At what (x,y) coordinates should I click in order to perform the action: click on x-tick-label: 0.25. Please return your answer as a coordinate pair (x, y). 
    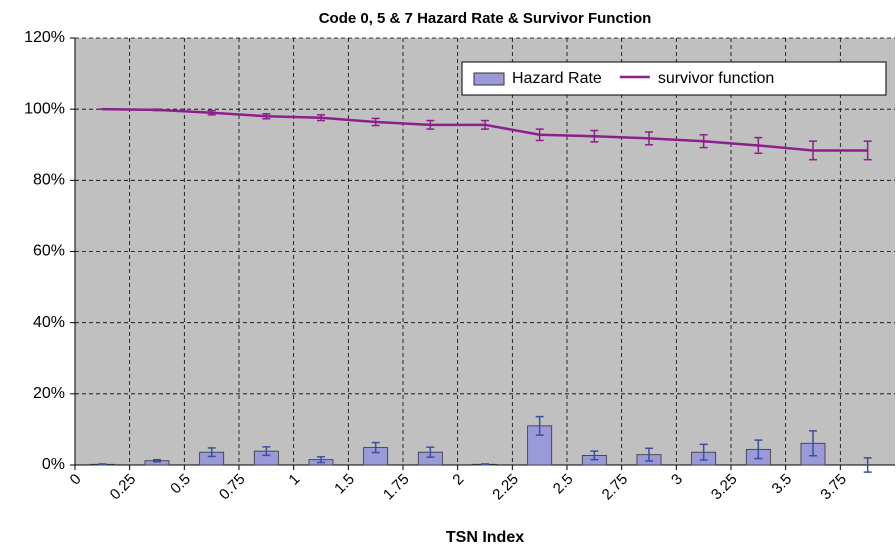
    Looking at the image, I should click on (123, 487).